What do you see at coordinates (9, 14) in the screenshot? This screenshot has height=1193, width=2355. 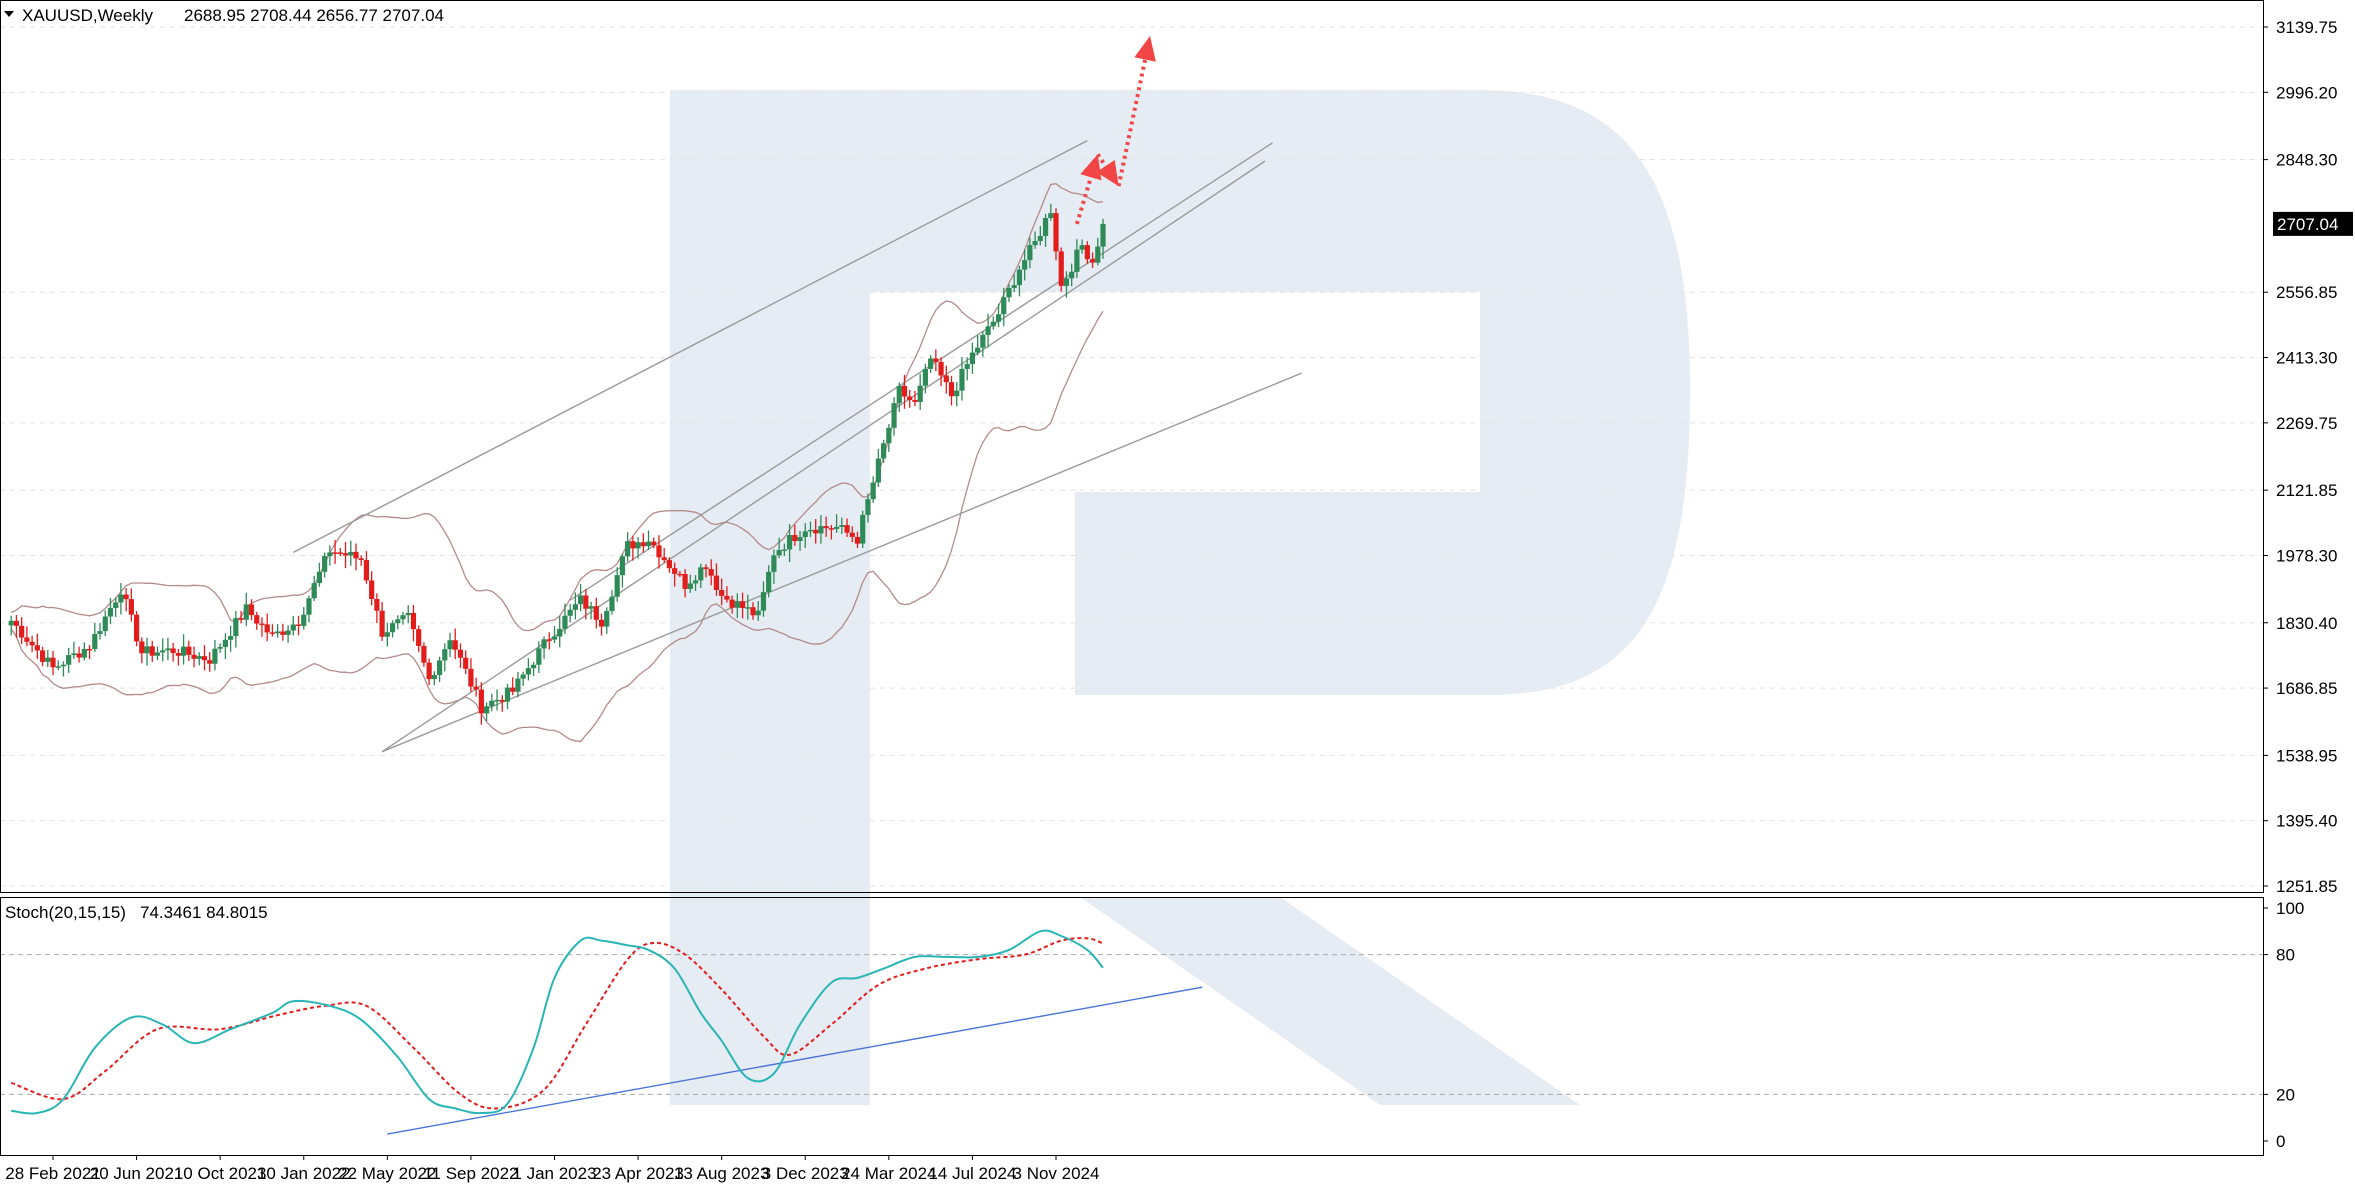 I see `dropdown-triangle-icon` at bounding box center [9, 14].